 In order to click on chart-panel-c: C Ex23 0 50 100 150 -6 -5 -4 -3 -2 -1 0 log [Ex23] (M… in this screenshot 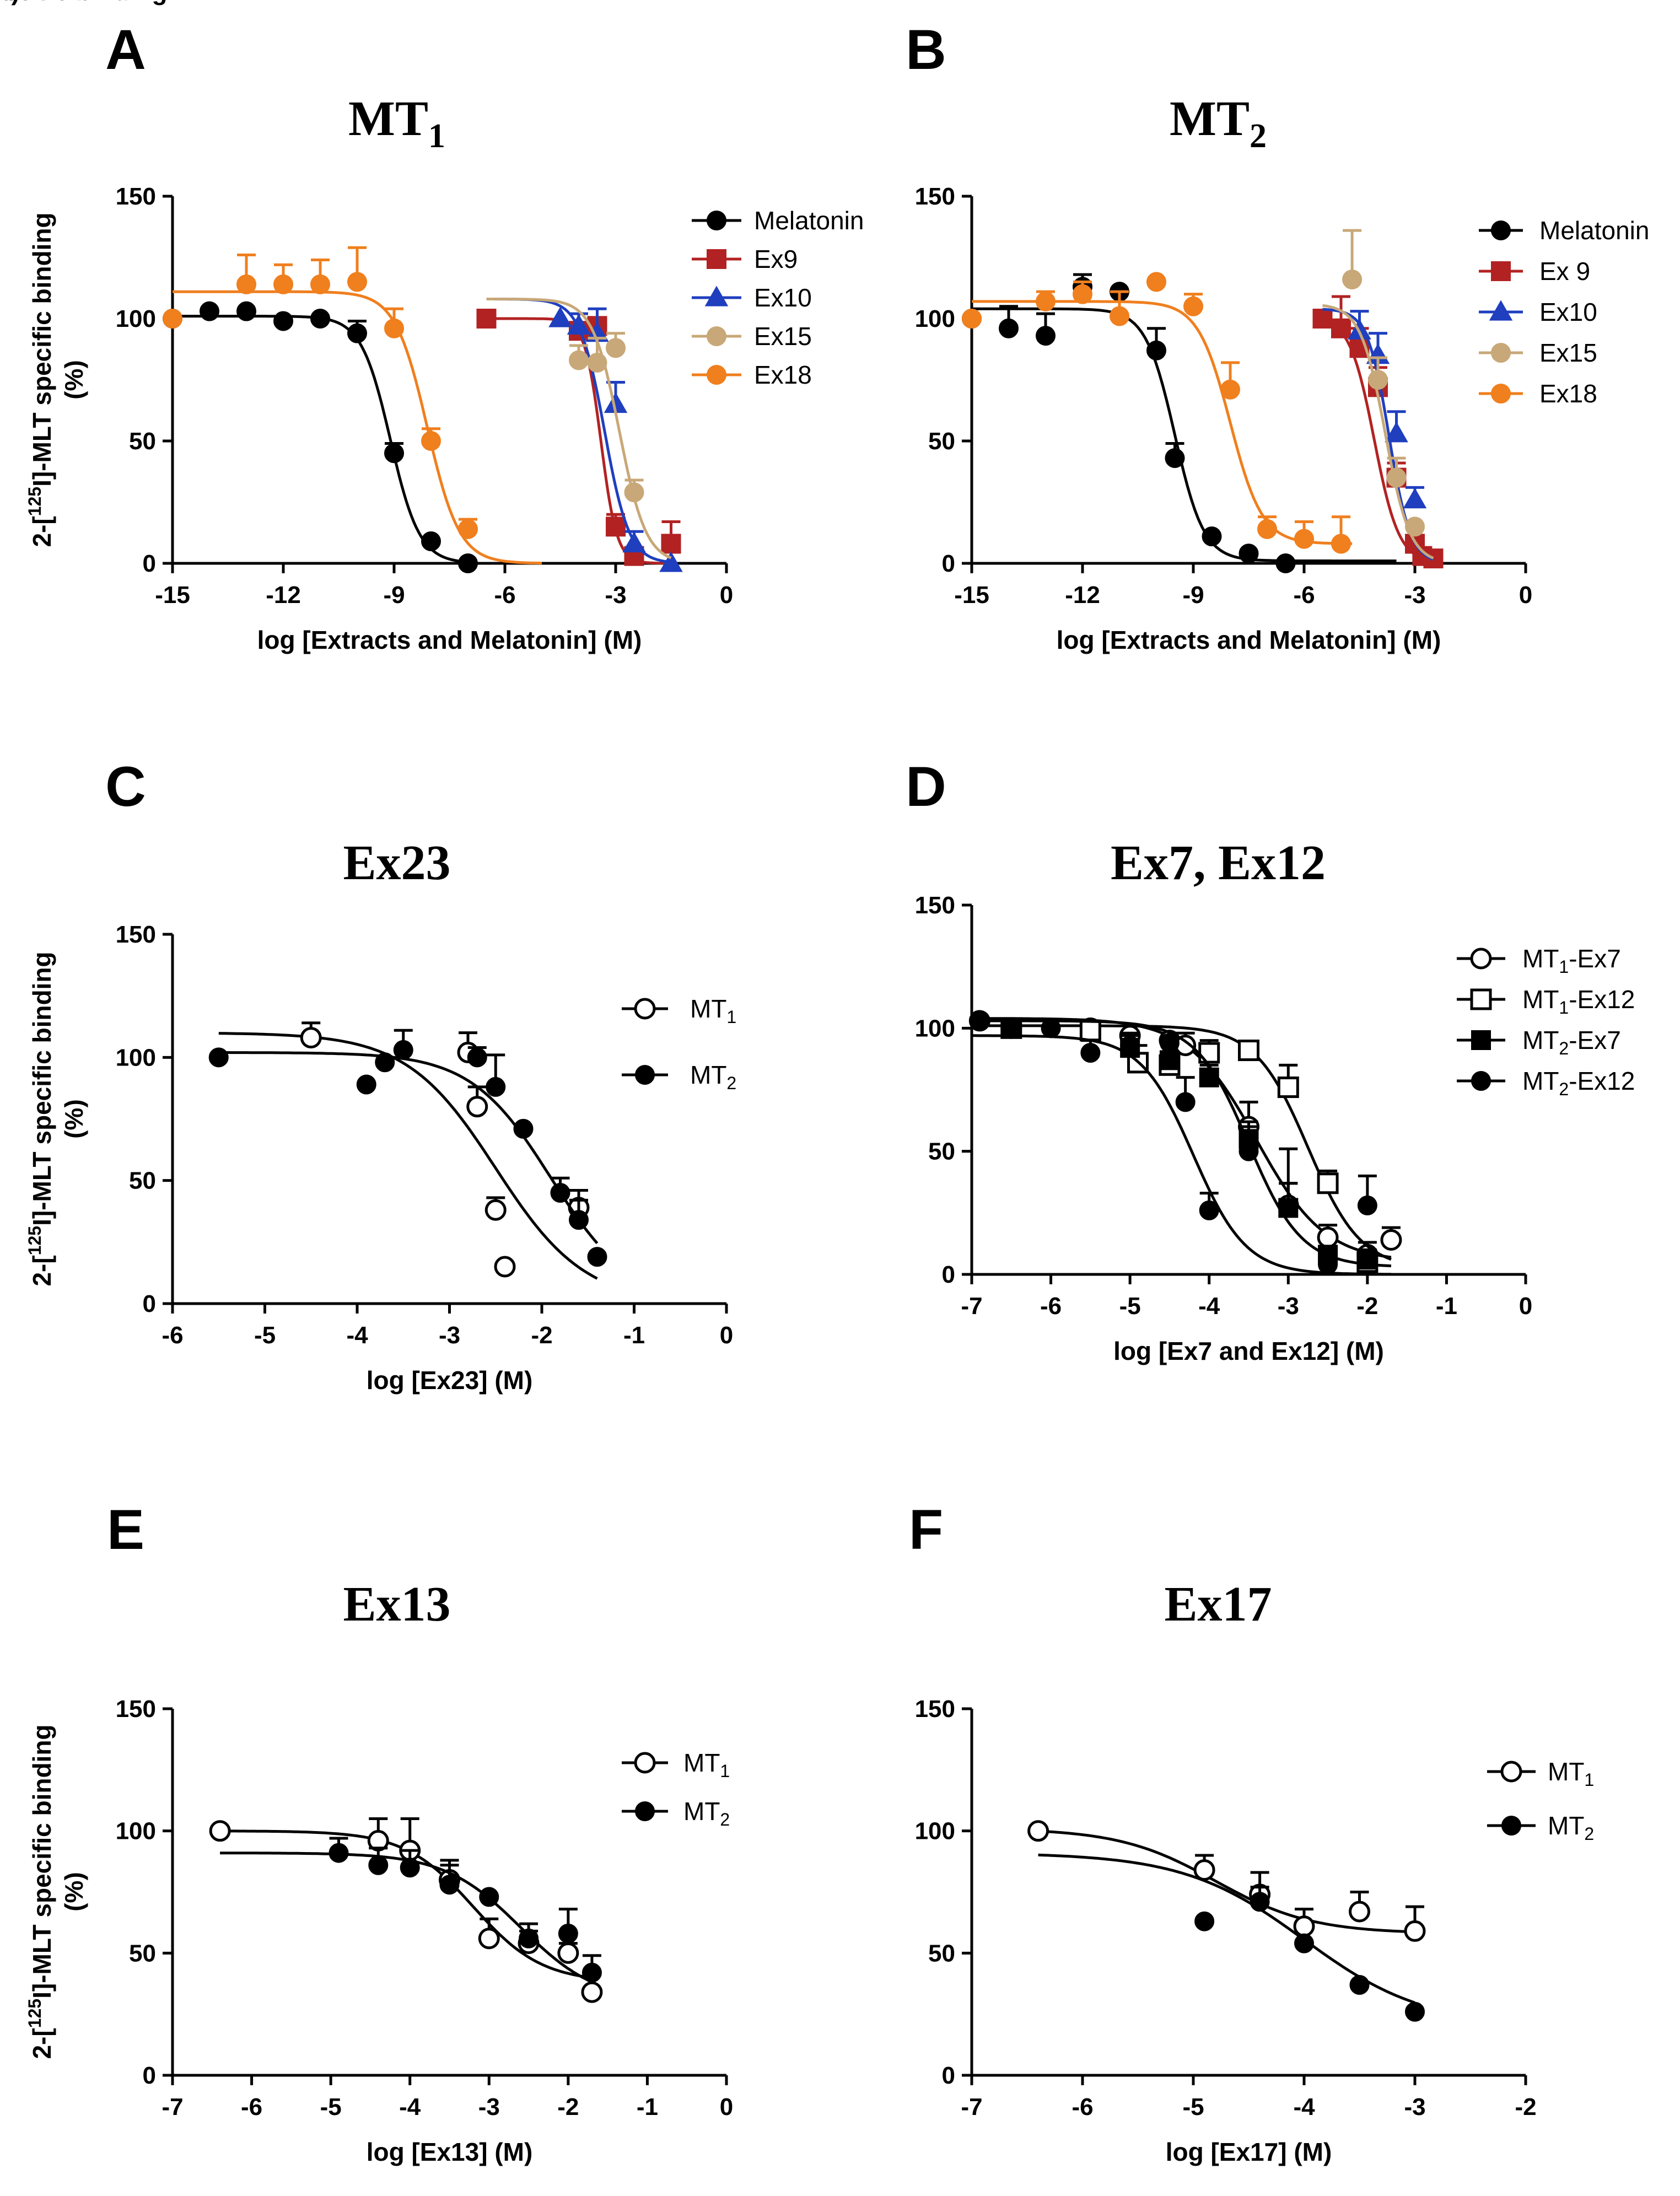, I will do `click(380, 1075)`.